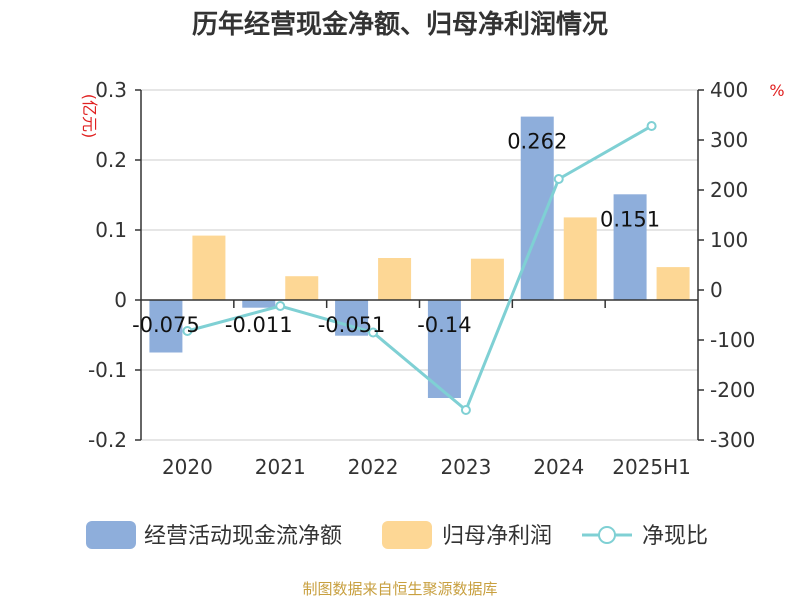  Describe the element at coordinates (716, 290) in the screenshot. I see `right-tick-label: 0` at that location.